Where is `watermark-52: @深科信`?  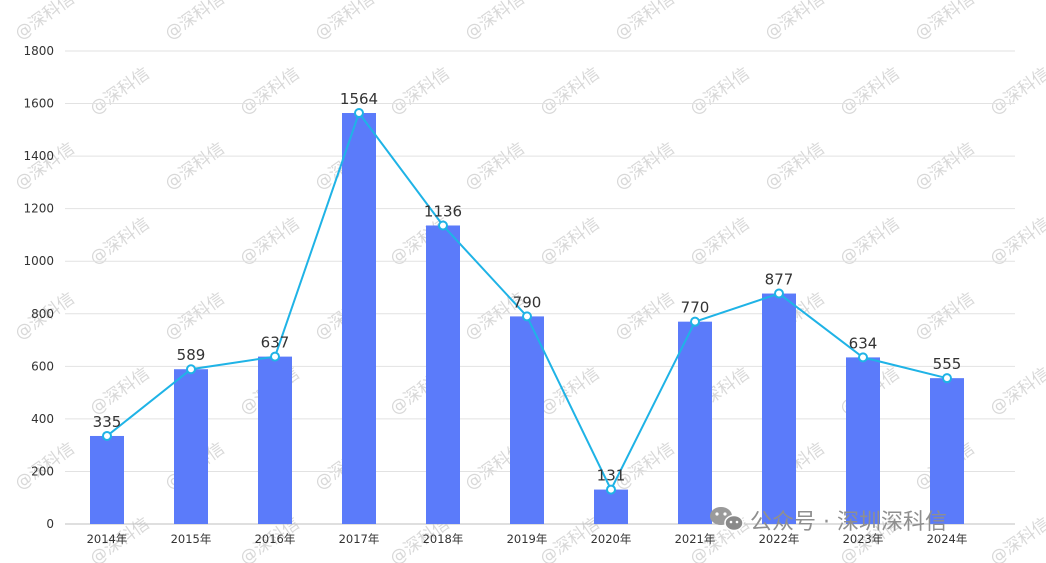 watermark-52: @深科信 is located at coordinates (194, 316).